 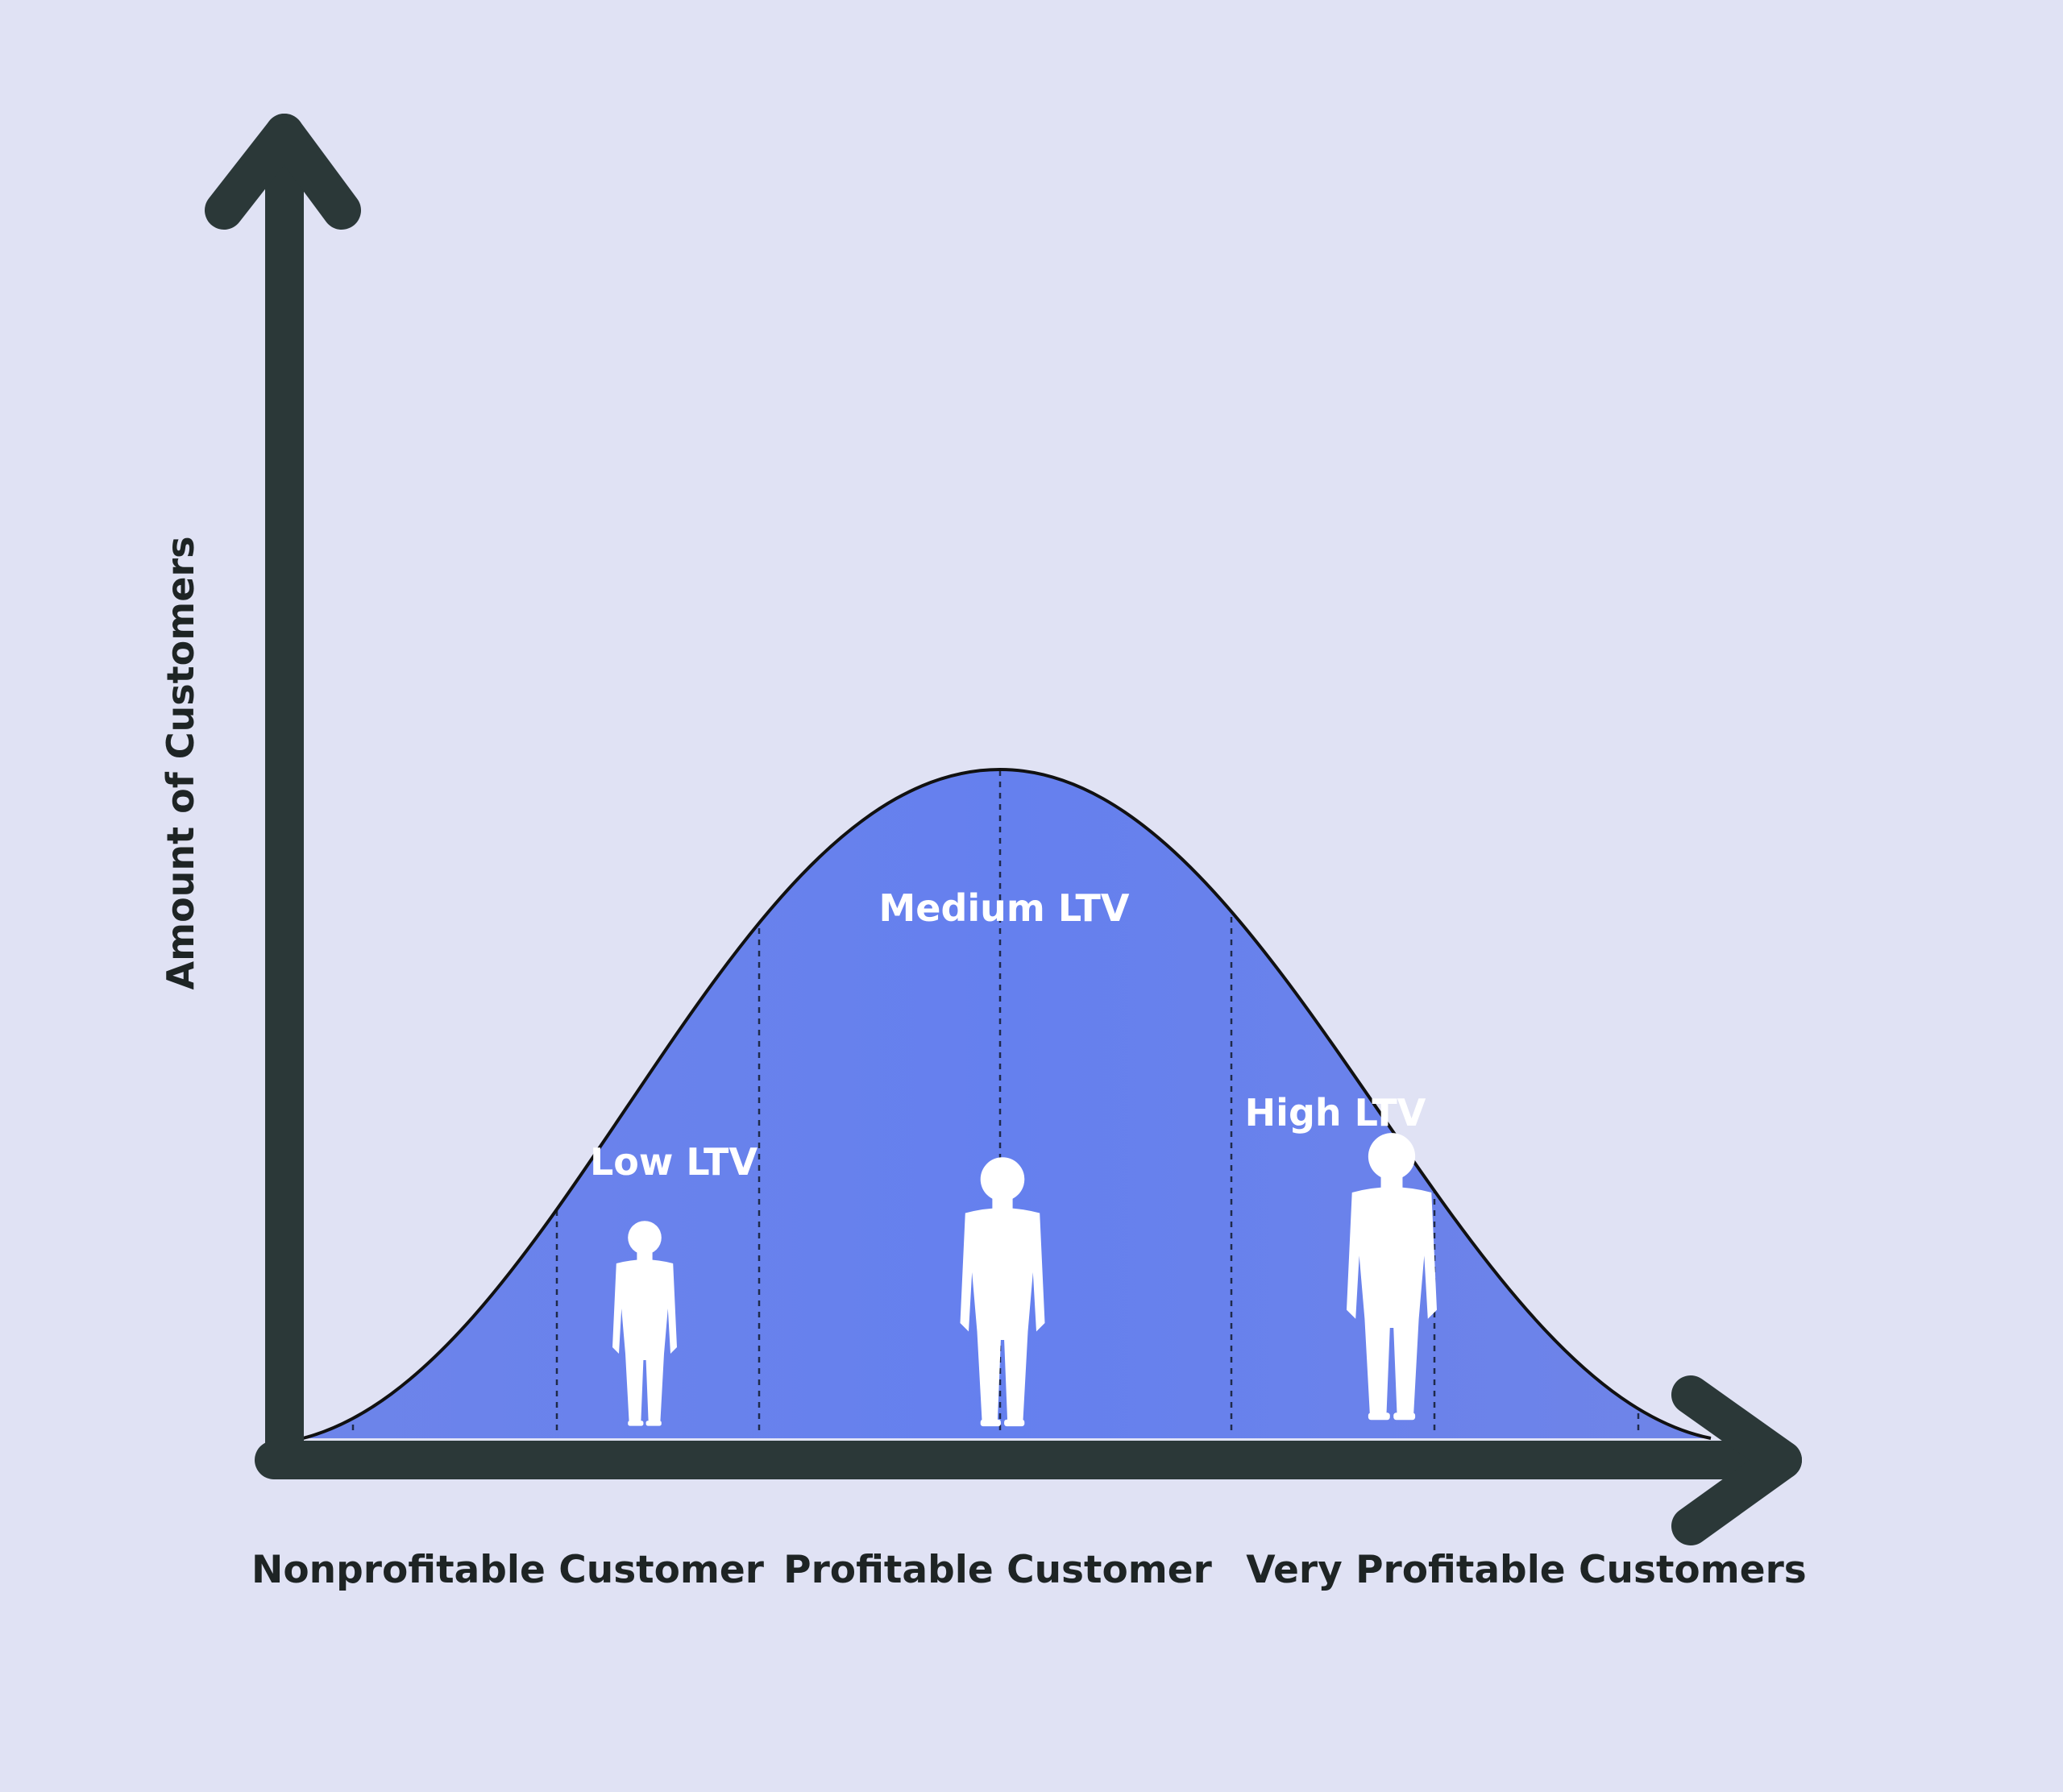 What do you see at coordinates (1335, 1113) in the screenshot?
I see `region-label: High LTV` at bounding box center [1335, 1113].